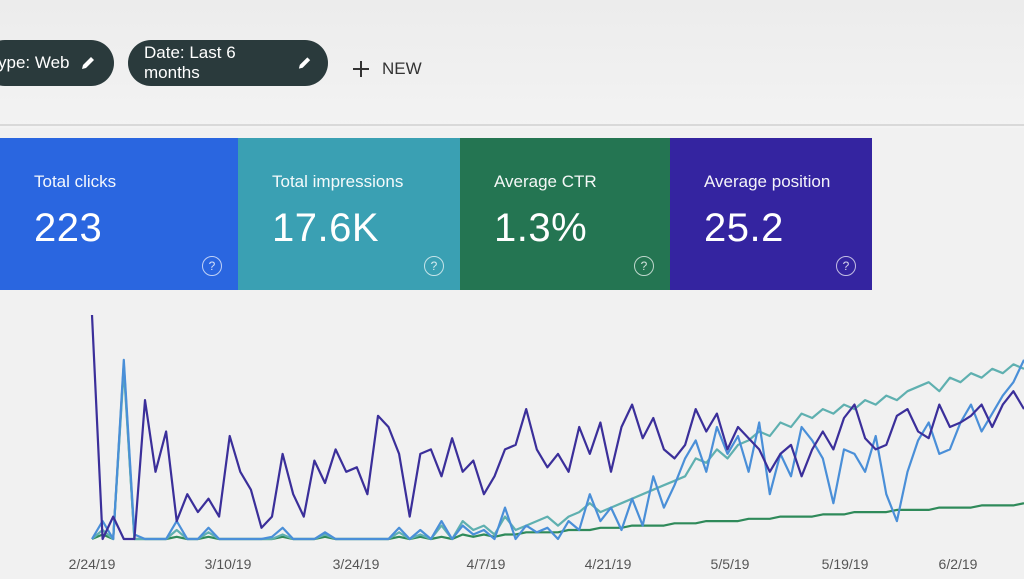 This screenshot has width=1024, height=579. What do you see at coordinates (730, 564) in the screenshot?
I see `x-tick-label: 5/5/19` at bounding box center [730, 564].